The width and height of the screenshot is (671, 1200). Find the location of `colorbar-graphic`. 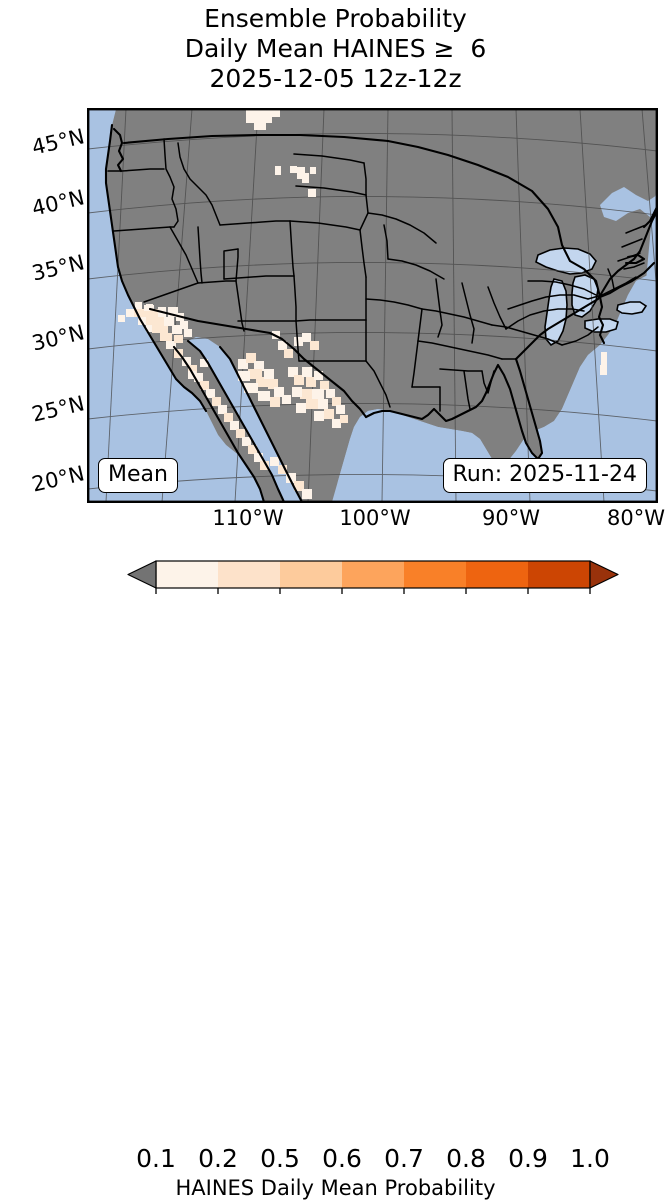

colorbar-graphic is located at coordinates (373, 577).